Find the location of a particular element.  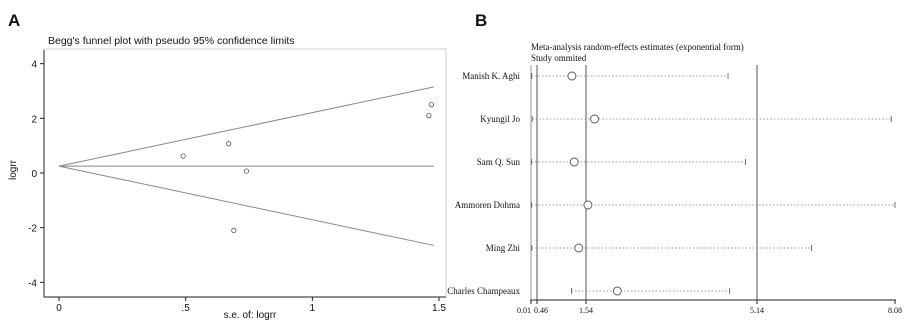

funnel-x-tick-label: 0 is located at coordinates (59, 308).